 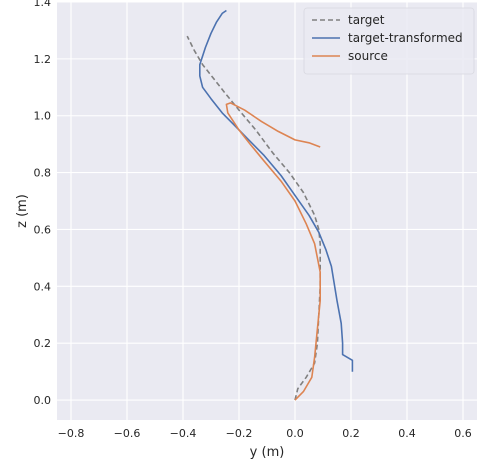 I want to click on legend-box, so click(x=389, y=41).